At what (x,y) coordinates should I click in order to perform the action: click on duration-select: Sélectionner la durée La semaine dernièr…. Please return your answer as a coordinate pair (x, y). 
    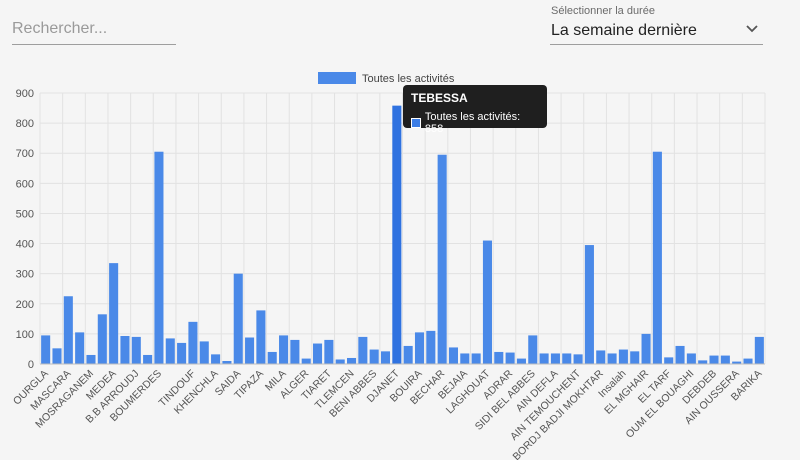
    Looking at the image, I should click on (656, 24).